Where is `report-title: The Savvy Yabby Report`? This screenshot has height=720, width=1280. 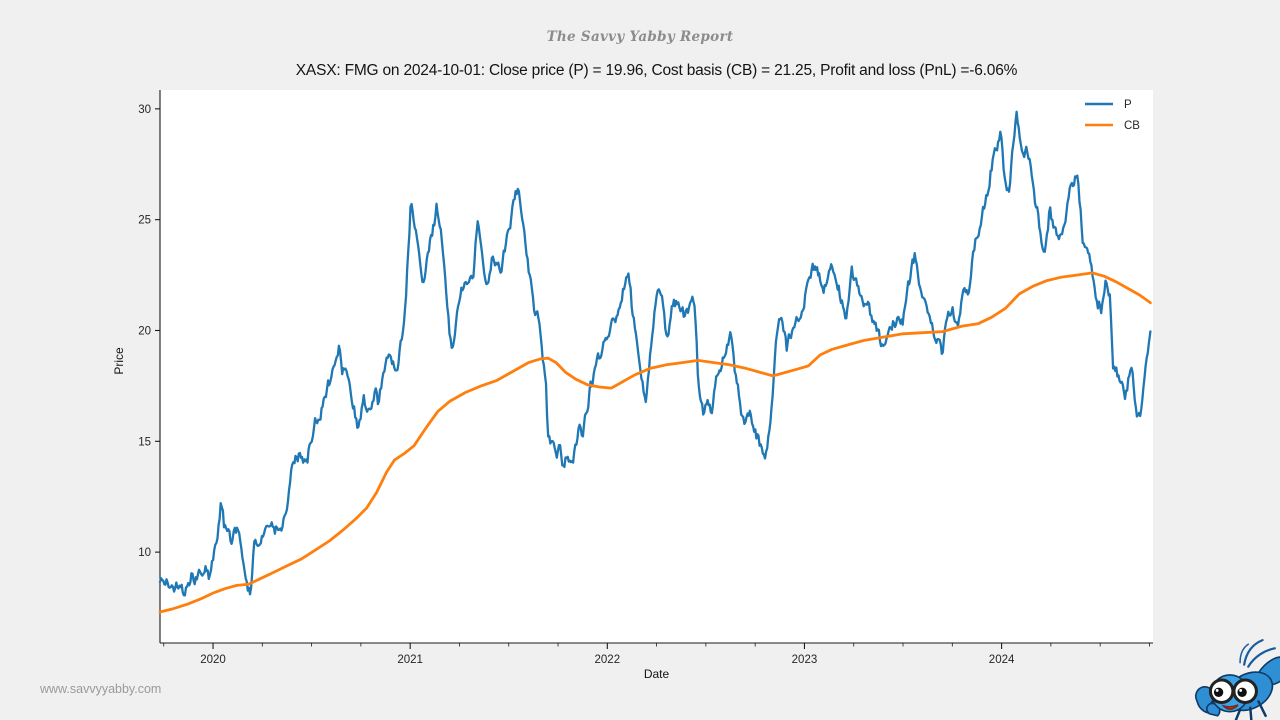 report-title: The Savvy Yabby Report is located at coordinates (640, 37).